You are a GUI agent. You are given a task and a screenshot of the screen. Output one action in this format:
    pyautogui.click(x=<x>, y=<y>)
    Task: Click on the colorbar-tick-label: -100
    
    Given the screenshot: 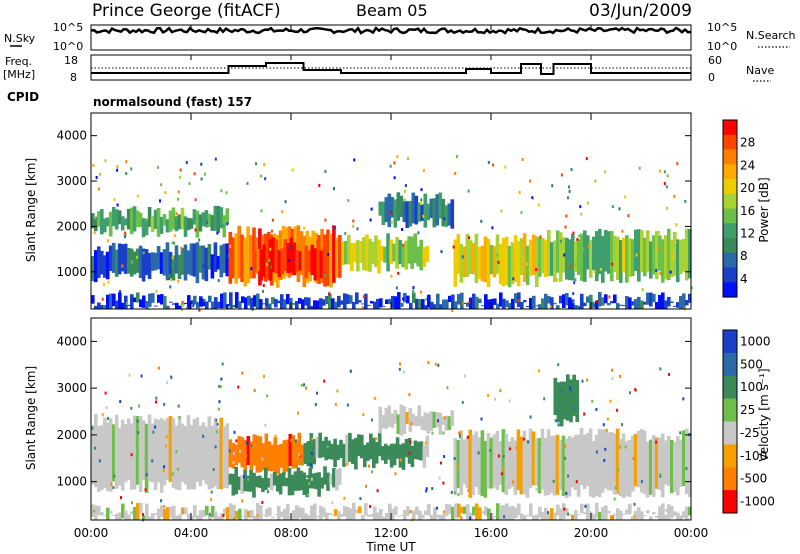 What is the action you would take?
    pyautogui.click(x=753, y=456)
    